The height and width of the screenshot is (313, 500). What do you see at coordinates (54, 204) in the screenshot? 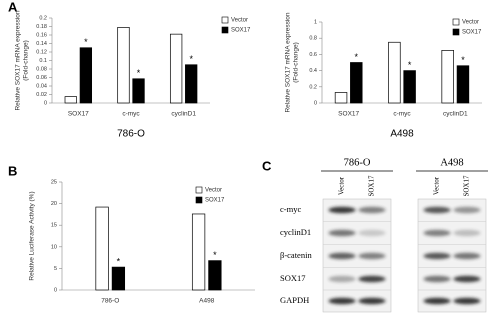
I see `y-tick-label: 20` at bounding box center [54, 204].